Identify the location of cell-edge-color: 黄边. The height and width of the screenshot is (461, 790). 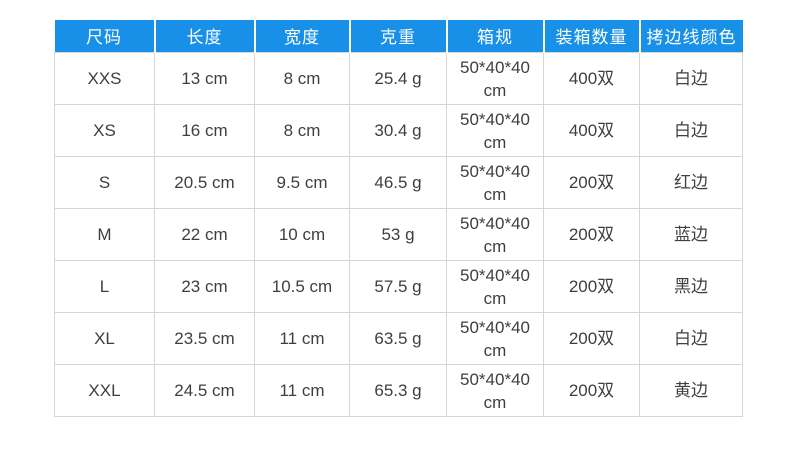
(691, 390).